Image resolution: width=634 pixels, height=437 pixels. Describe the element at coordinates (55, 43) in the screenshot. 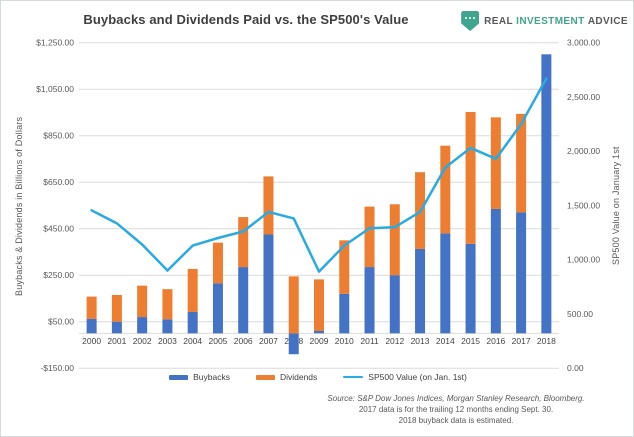

I see `left-axis-tick-label: $1,250.00` at that location.